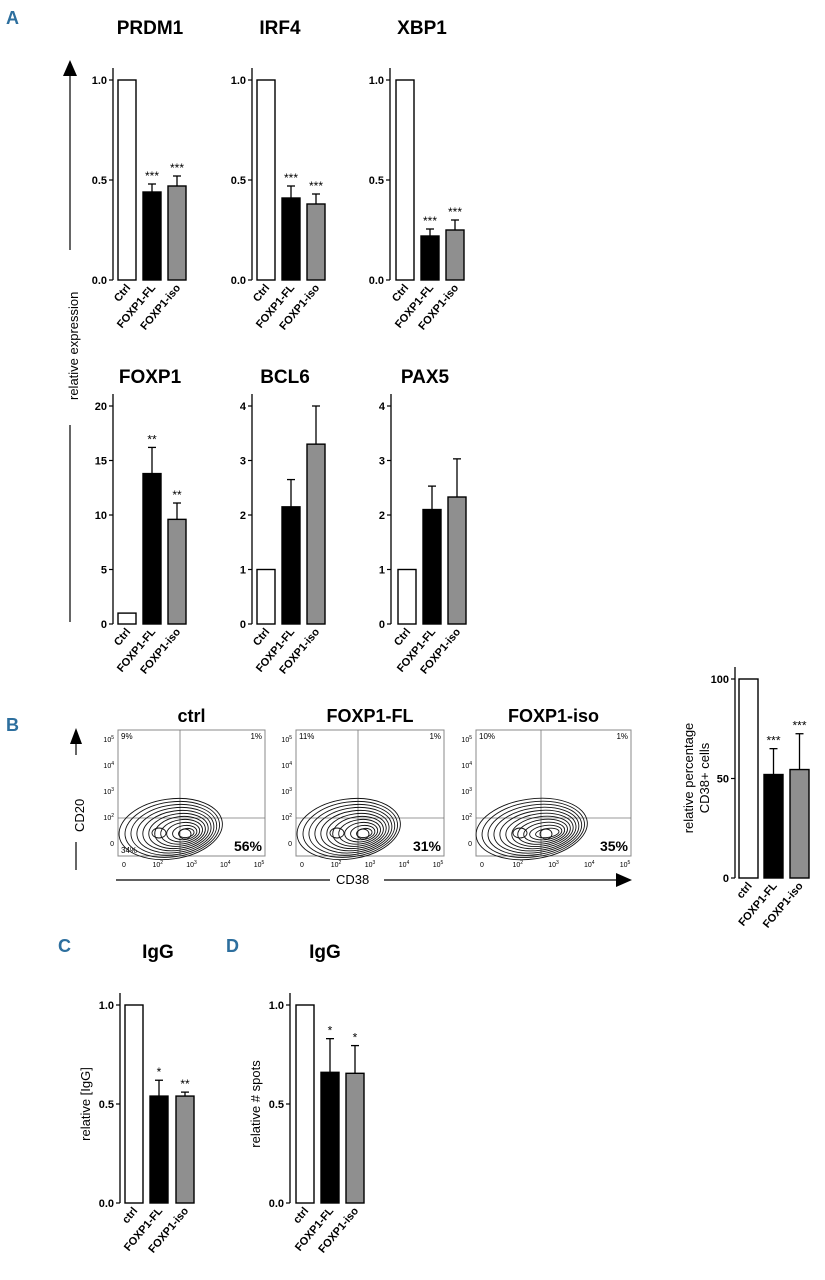  What do you see at coordinates (243, 571) in the screenshot?
I see `bcl6-ytick-label: 1` at bounding box center [243, 571].